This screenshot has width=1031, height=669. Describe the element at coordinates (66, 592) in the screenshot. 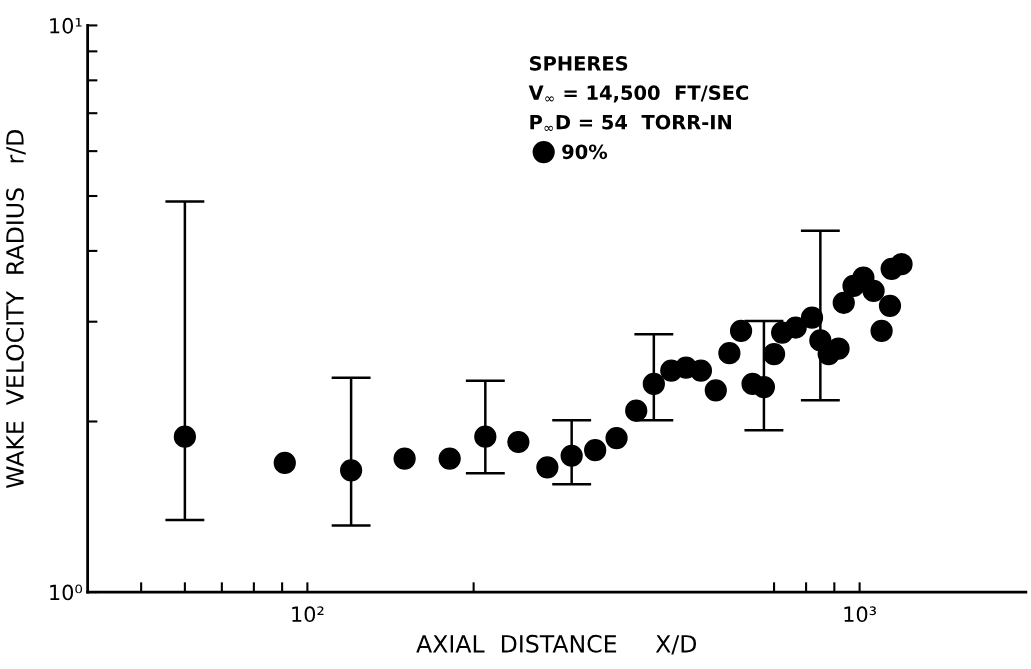

I see `y-tick-label: 10⁰` at that location.